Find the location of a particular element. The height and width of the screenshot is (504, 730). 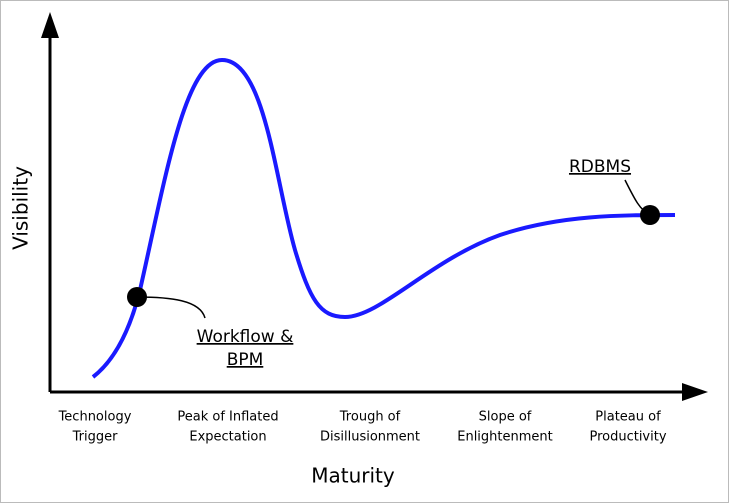

y-arrow is located at coordinates (50, 25).